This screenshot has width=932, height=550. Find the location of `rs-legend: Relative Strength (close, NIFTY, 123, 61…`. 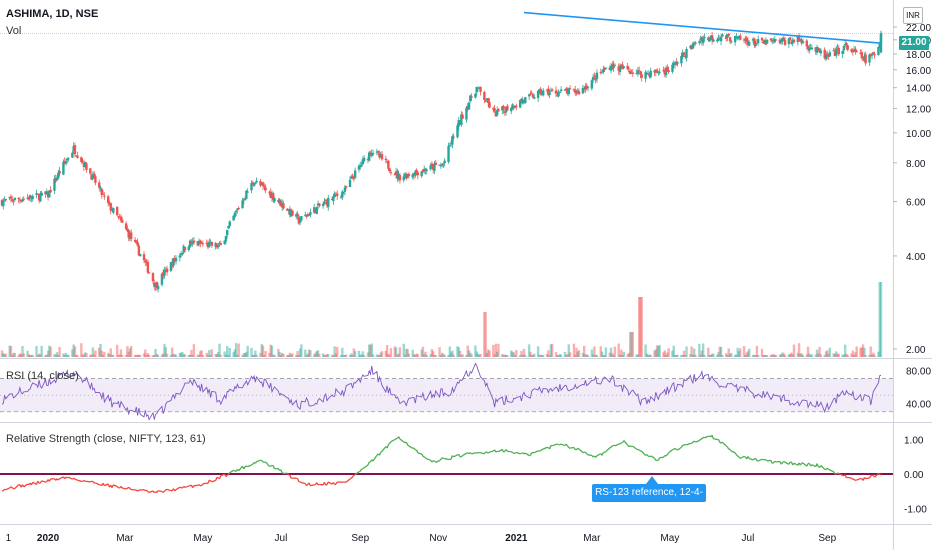

rs-legend: Relative Strength (close, NIFTY, 123, 61… is located at coordinates (106, 439).